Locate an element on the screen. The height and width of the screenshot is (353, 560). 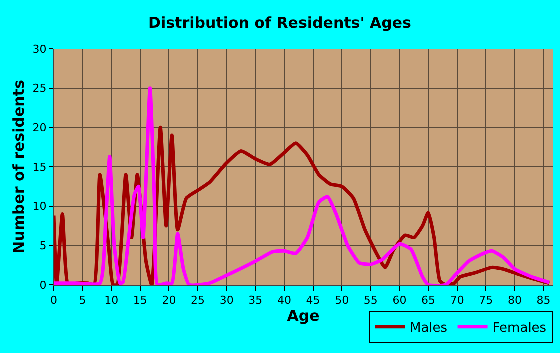
x-tick-label: 10 is located at coordinates (111, 301).